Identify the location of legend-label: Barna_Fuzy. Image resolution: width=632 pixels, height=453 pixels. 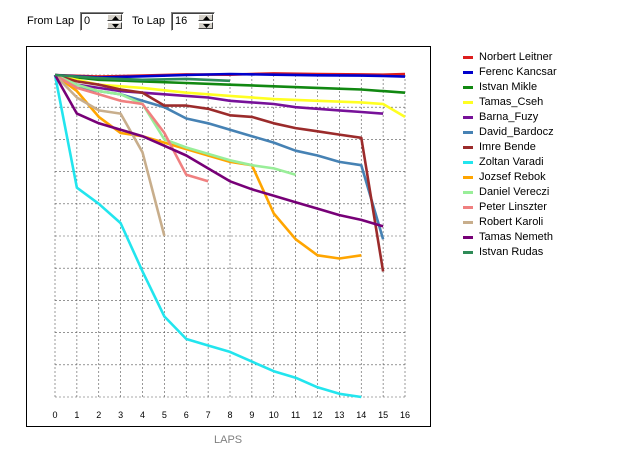
(509, 117).